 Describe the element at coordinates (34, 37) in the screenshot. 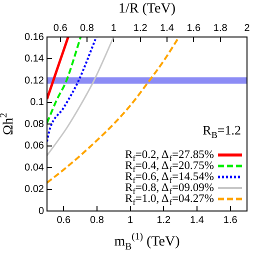

I see `y-tick-label: 0.16` at that location.